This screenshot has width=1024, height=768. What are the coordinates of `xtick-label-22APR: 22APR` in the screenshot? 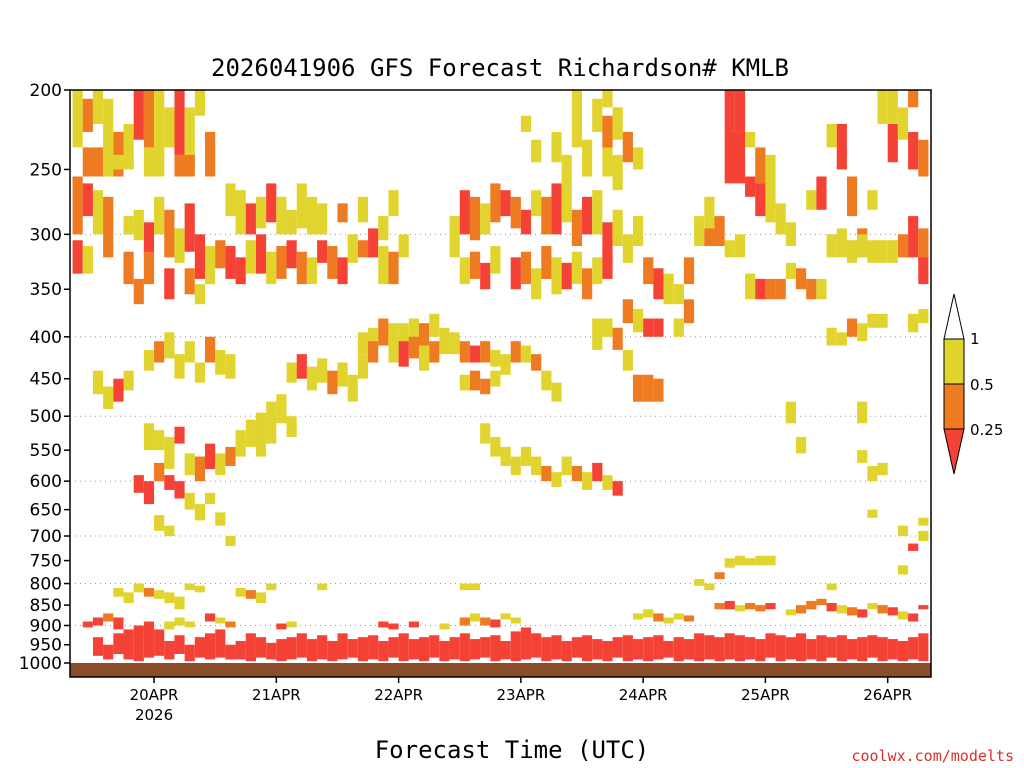 It's located at (398, 695).